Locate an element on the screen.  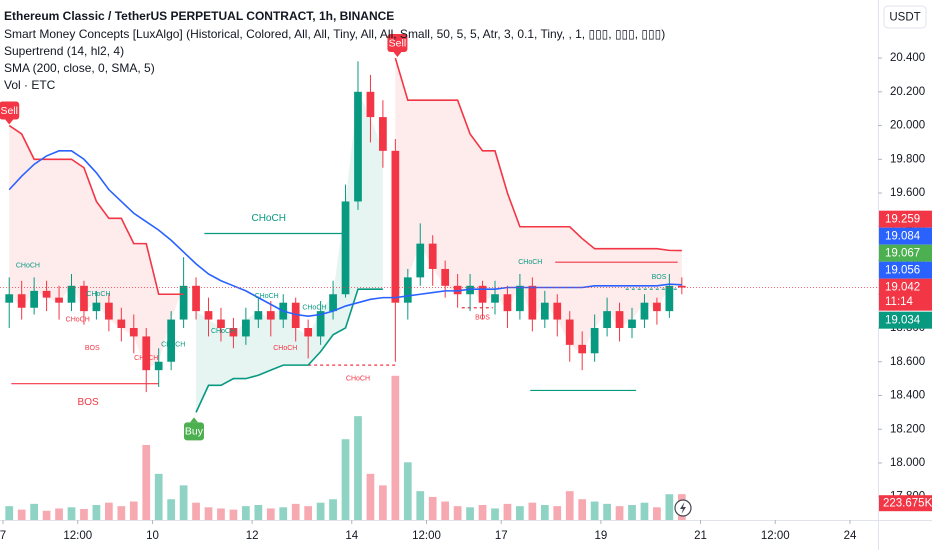
trend-fill is located at coordinates (96, 248).